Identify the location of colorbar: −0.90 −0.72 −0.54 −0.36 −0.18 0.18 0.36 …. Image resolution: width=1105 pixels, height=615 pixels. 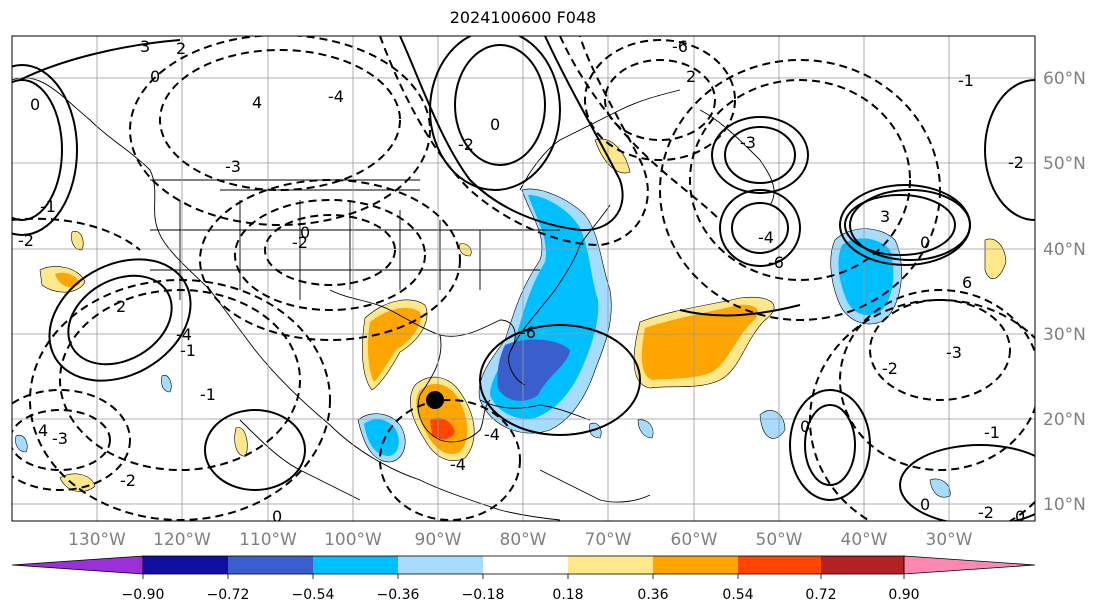
(523, 579).